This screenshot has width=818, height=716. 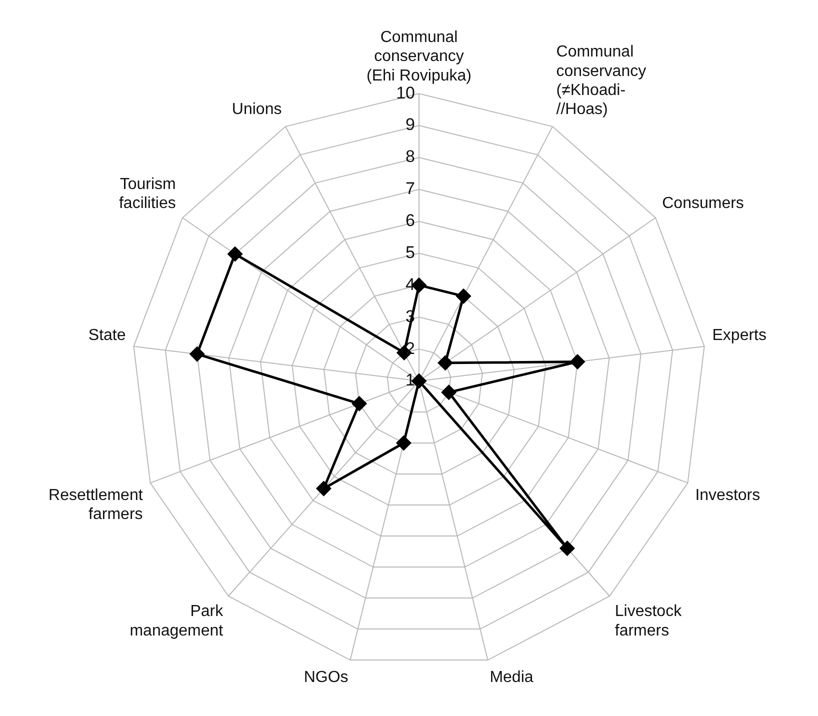 What do you see at coordinates (410, 252) in the screenshot?
I see `y-tick-label: 5` at bounding box center [410, 252].